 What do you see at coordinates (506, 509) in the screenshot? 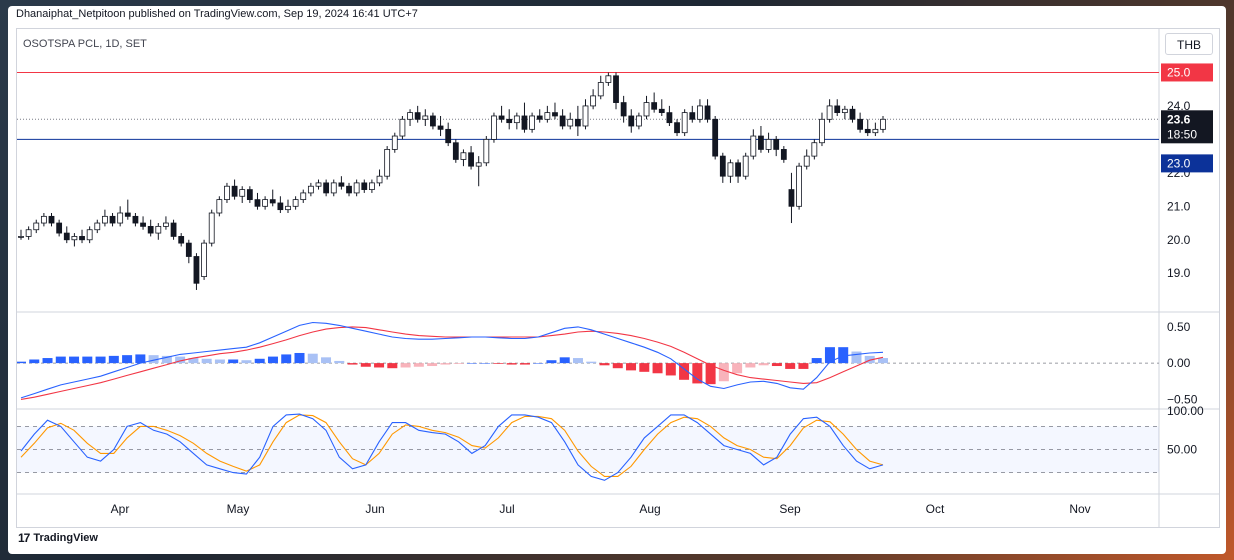
I see `time-tick-label: Jul` at bounding box center [506, 509].